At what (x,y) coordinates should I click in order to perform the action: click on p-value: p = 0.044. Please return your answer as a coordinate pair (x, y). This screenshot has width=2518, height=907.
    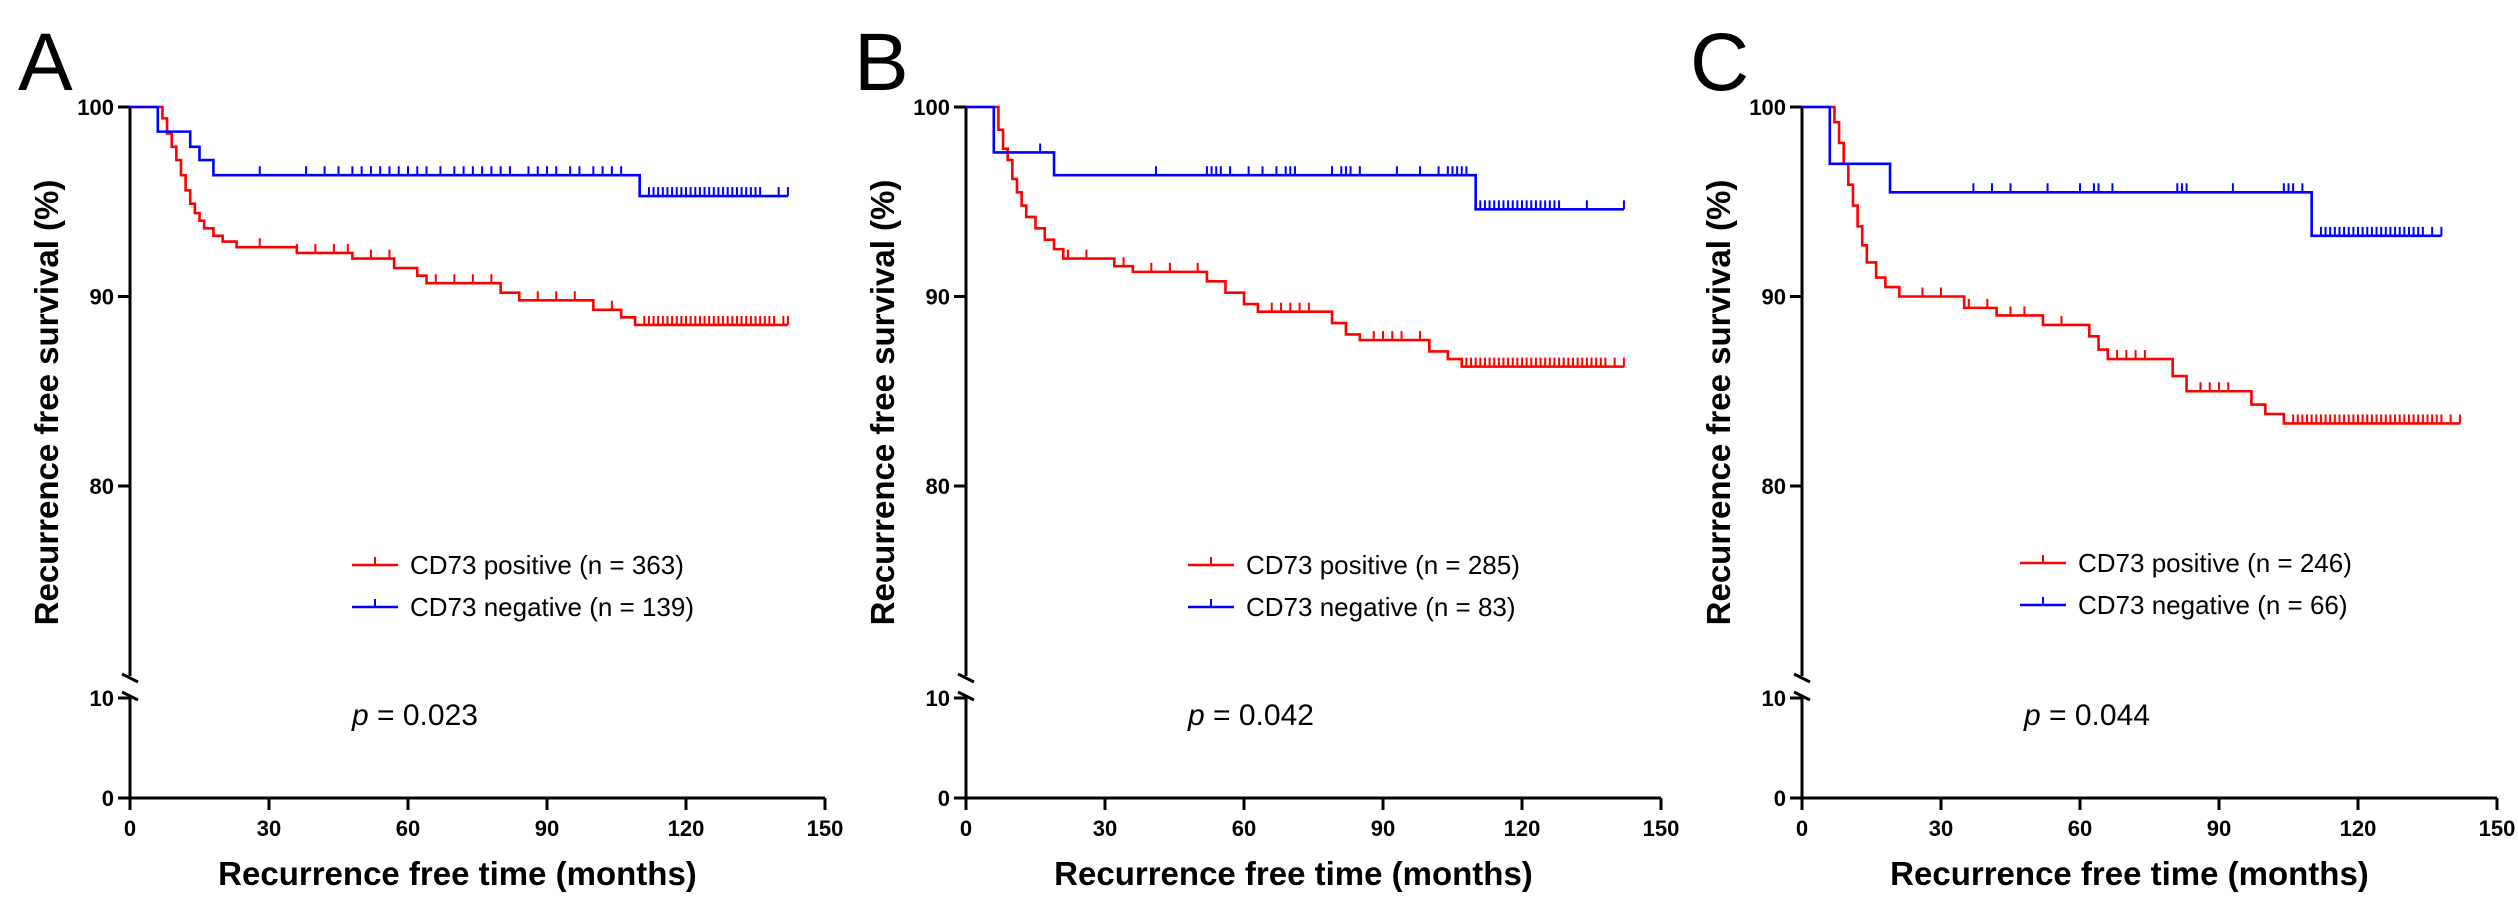
    Looking at the image, I should click on (2086, 715).